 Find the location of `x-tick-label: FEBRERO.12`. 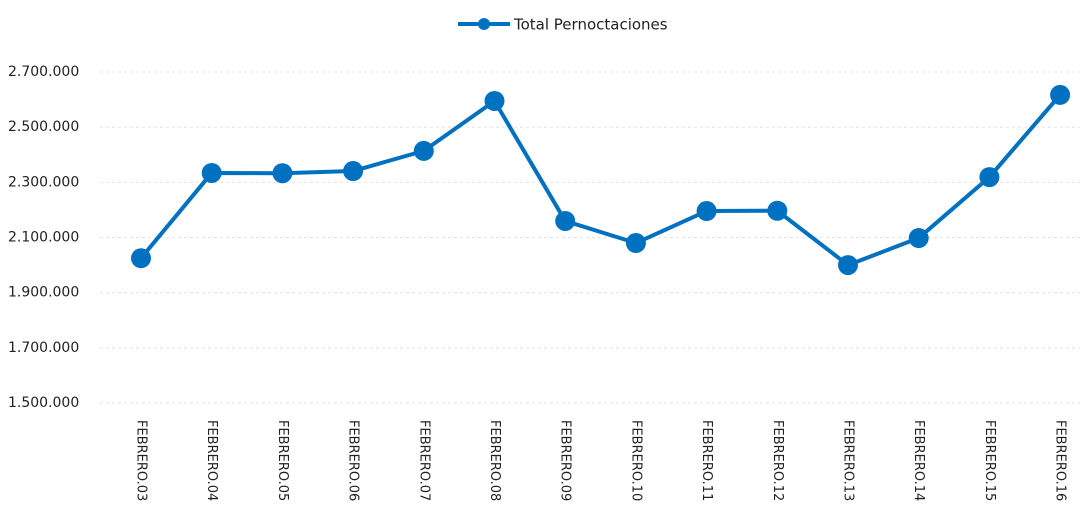

x-tick-label: FEBRERO.12 is located at coordinates (777, 460).